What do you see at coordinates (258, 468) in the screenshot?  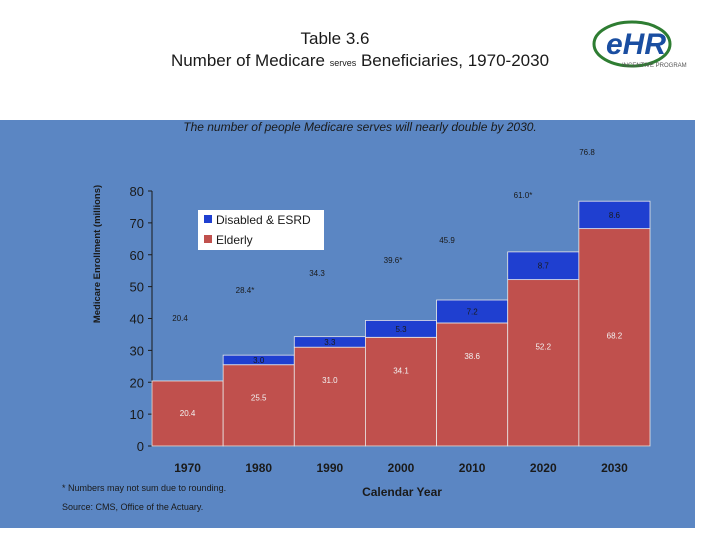 I see `x-tick-label-1980: 1980` at bounding box center [258, 468].